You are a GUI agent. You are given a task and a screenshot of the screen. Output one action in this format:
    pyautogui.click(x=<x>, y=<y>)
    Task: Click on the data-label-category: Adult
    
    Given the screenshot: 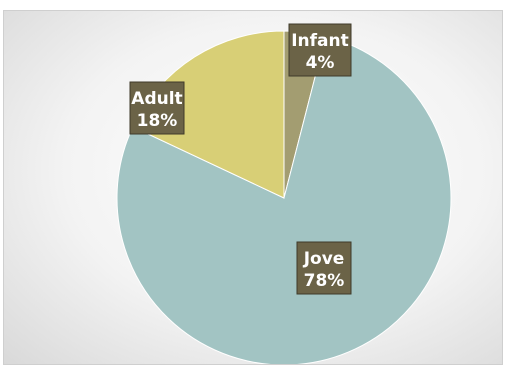 What is the action you would take?
    pyautogui.click(x=156, y=99)
    